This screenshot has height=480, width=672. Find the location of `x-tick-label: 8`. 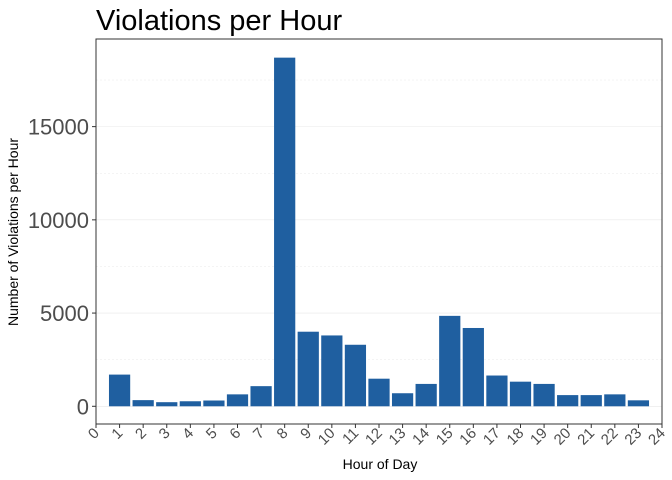

x-tick-label: 8 is located at coordinates (283, 434).